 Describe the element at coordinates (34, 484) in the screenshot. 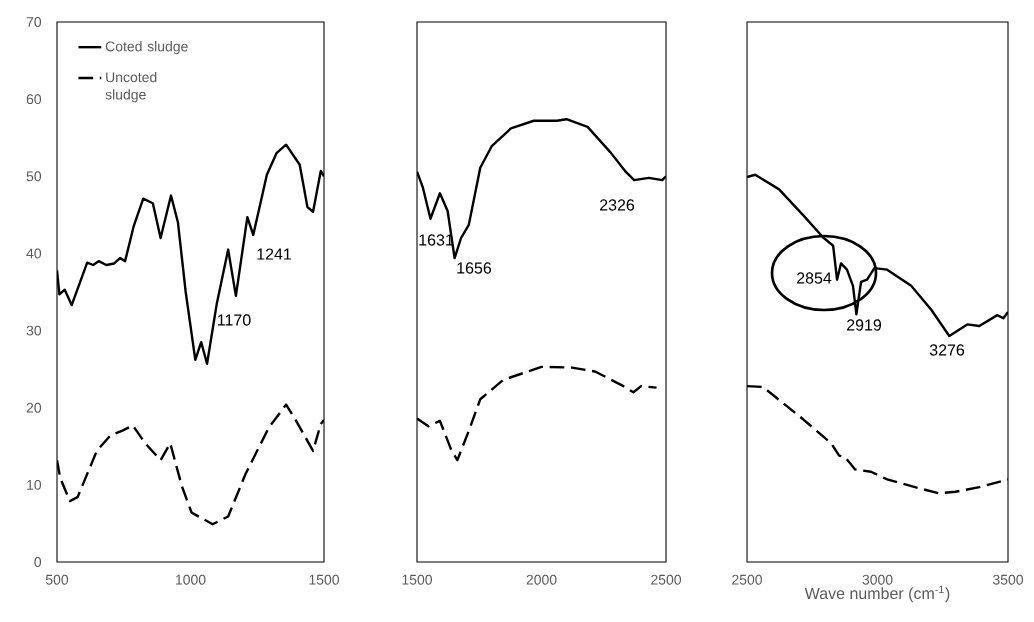

I see `y-tick-label: 10` at that location.